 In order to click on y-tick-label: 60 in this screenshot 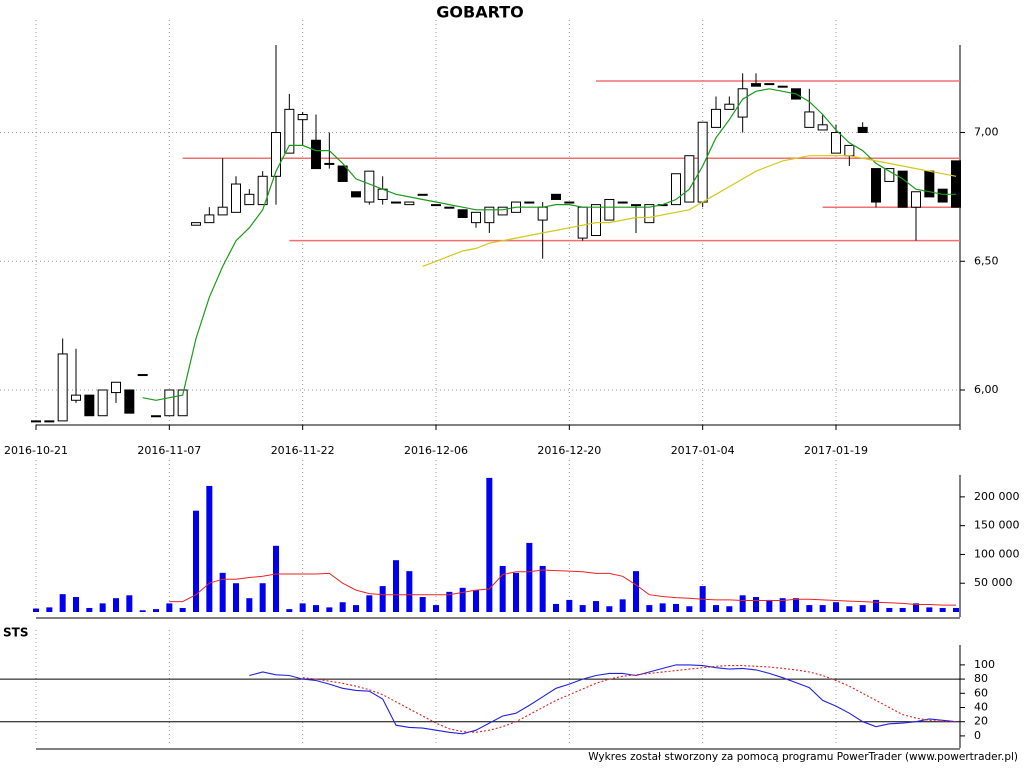, I will do `click(981, 692)`.